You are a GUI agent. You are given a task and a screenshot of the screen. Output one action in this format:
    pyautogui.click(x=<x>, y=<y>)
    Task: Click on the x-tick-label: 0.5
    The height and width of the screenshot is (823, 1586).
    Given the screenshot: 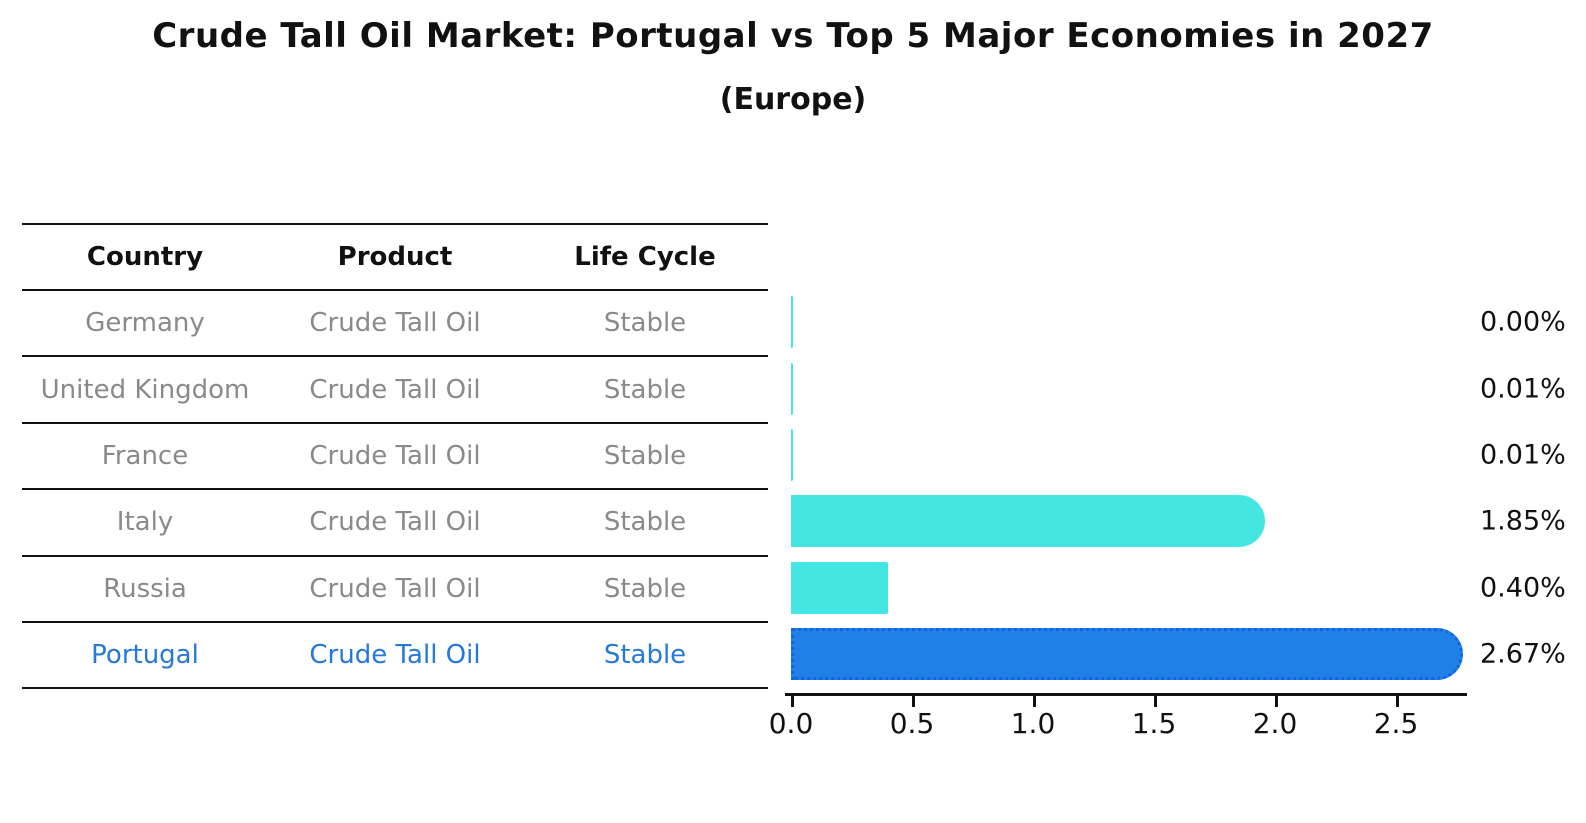 What is the action you would take?
    pyautogui.click(x=912, y=723)
    